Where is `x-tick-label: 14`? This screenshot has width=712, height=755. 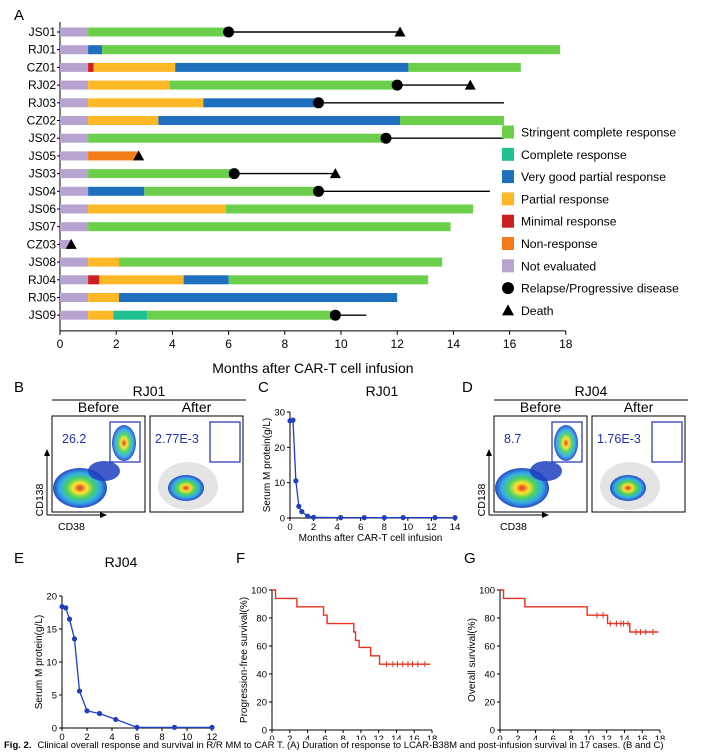
x-tick-label: 14 is located at coordinates (455, 527).